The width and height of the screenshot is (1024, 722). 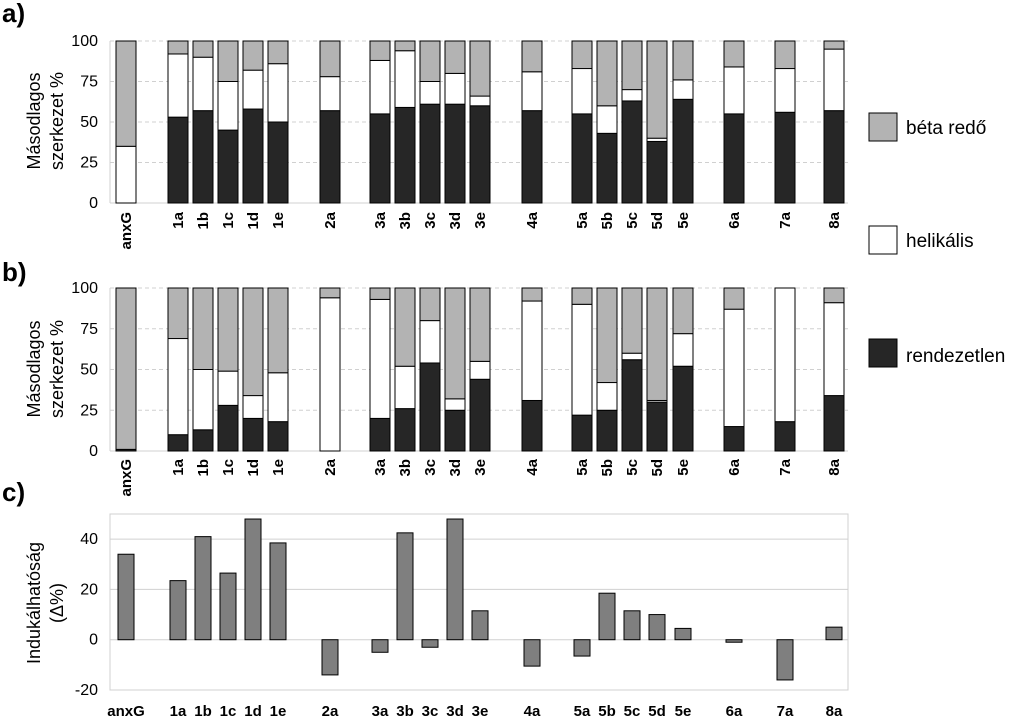 I want to click on x-tick-label: 5b, so click(x=607, y=221).